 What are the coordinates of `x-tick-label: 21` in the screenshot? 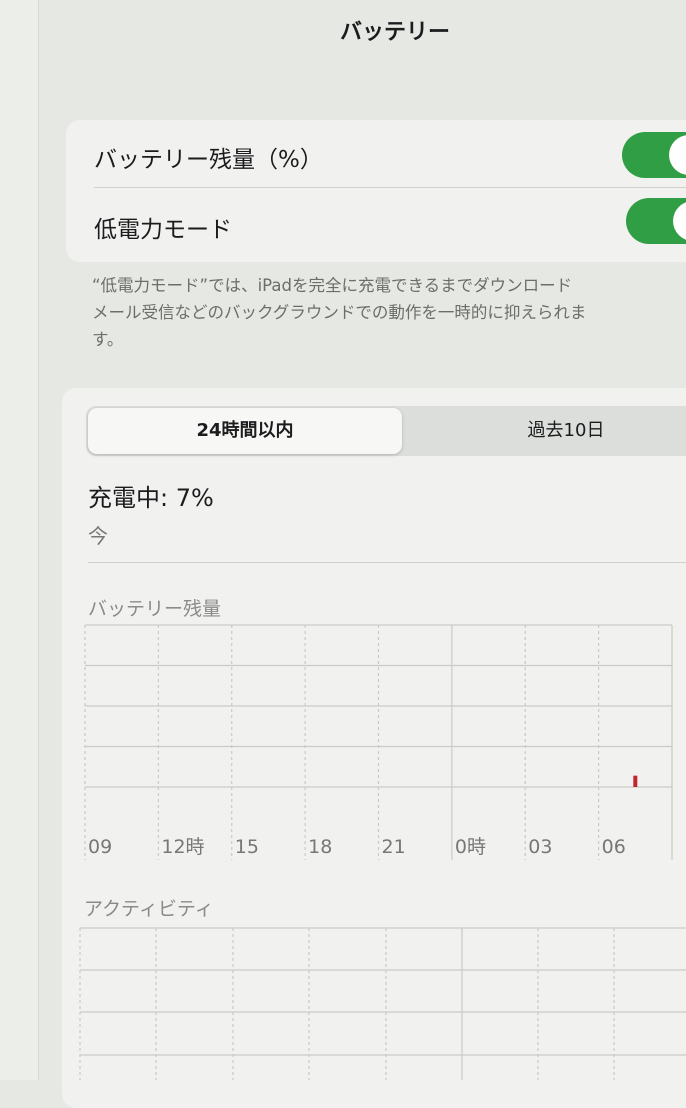 It's located at (394, 847).